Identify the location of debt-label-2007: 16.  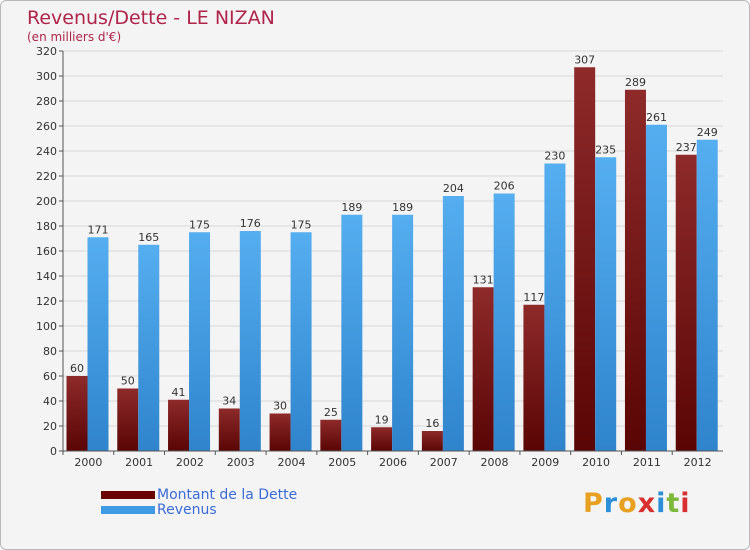
(432, 423).